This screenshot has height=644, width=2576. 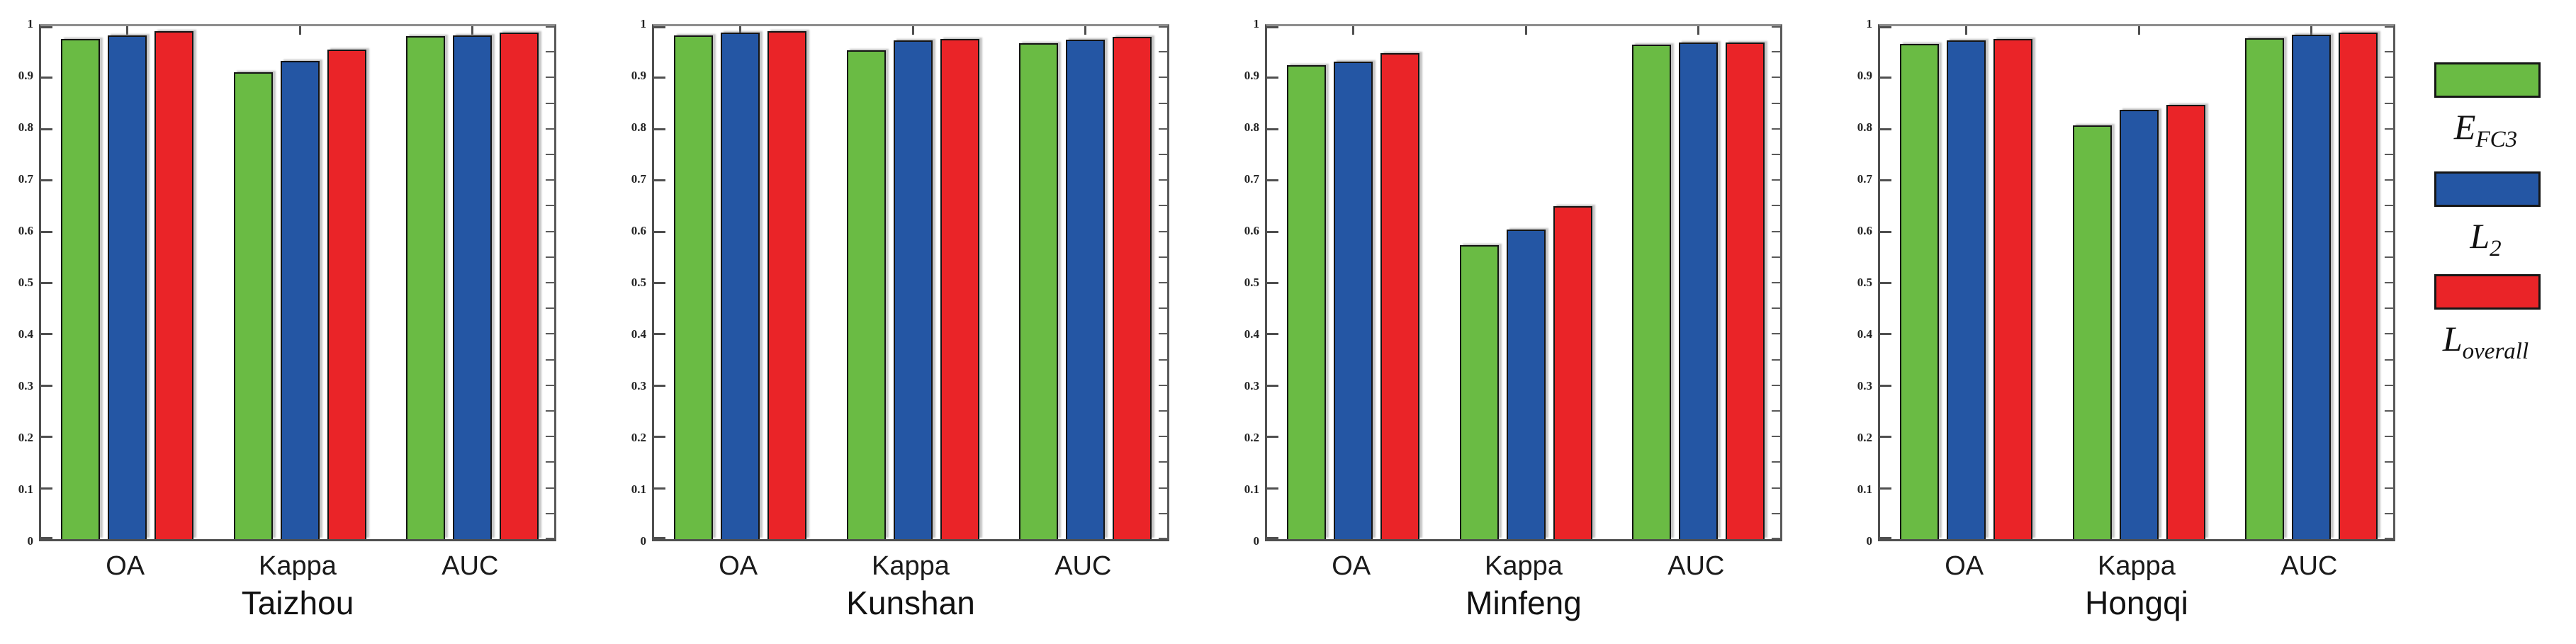 I want to click on category-label: OA, so click(x=1964, y=566).